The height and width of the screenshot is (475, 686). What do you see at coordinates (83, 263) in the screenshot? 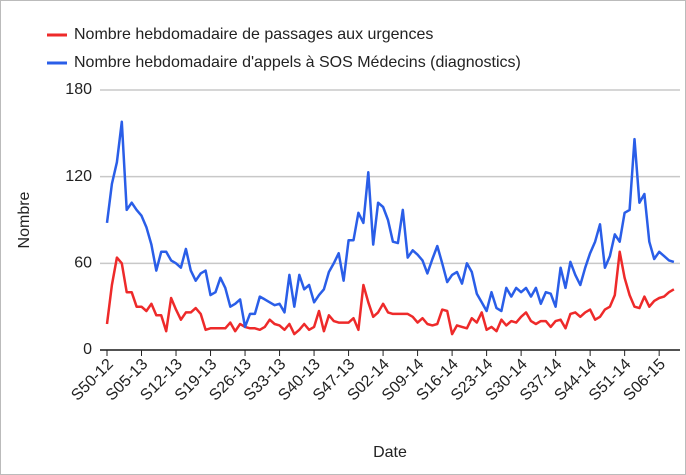
I see `y-tick-label: 60` at bounding box center [83, 263].